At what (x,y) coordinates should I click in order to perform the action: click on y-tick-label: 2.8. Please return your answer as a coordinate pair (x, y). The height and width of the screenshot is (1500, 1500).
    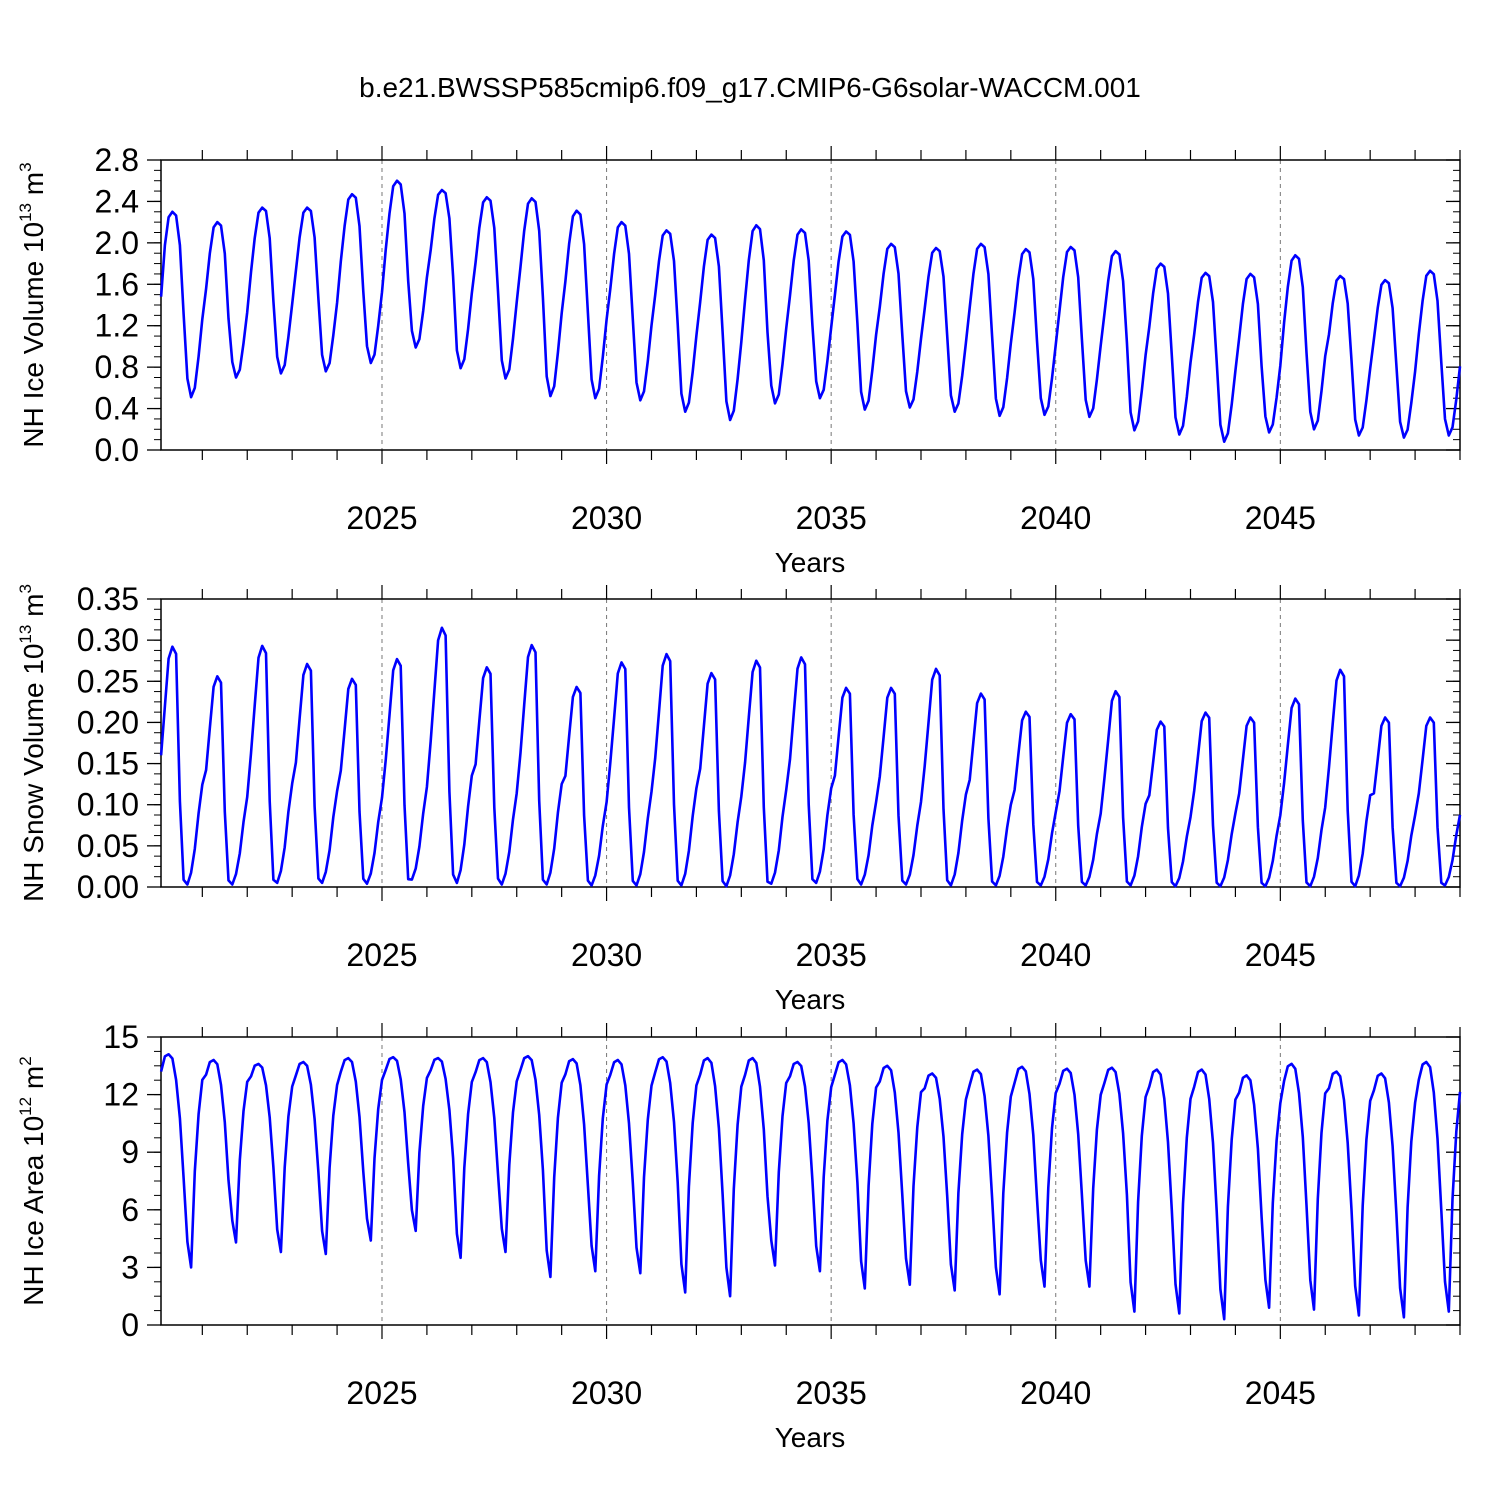
    Looking at the image, I should click on (117, 160).